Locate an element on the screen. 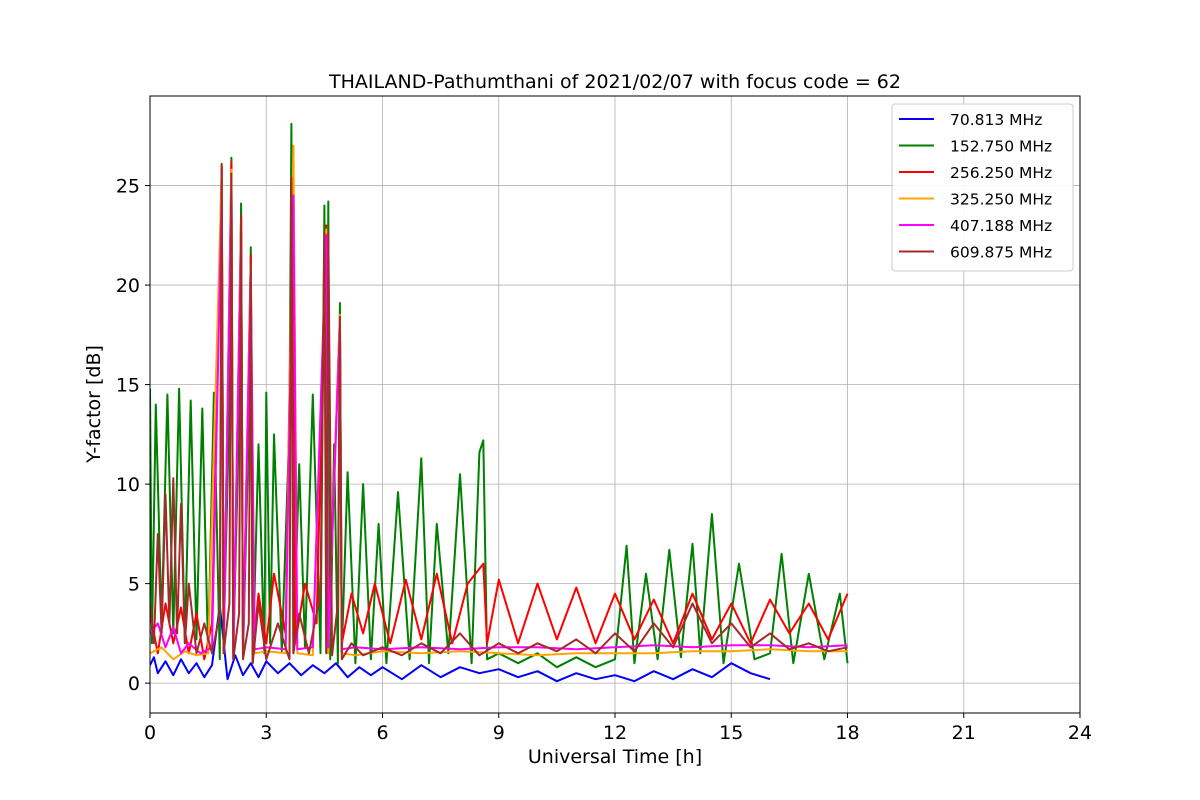 This screenshot has width=1200, height=800. x-tick-label: 9 is located at coordinates (499, 733).